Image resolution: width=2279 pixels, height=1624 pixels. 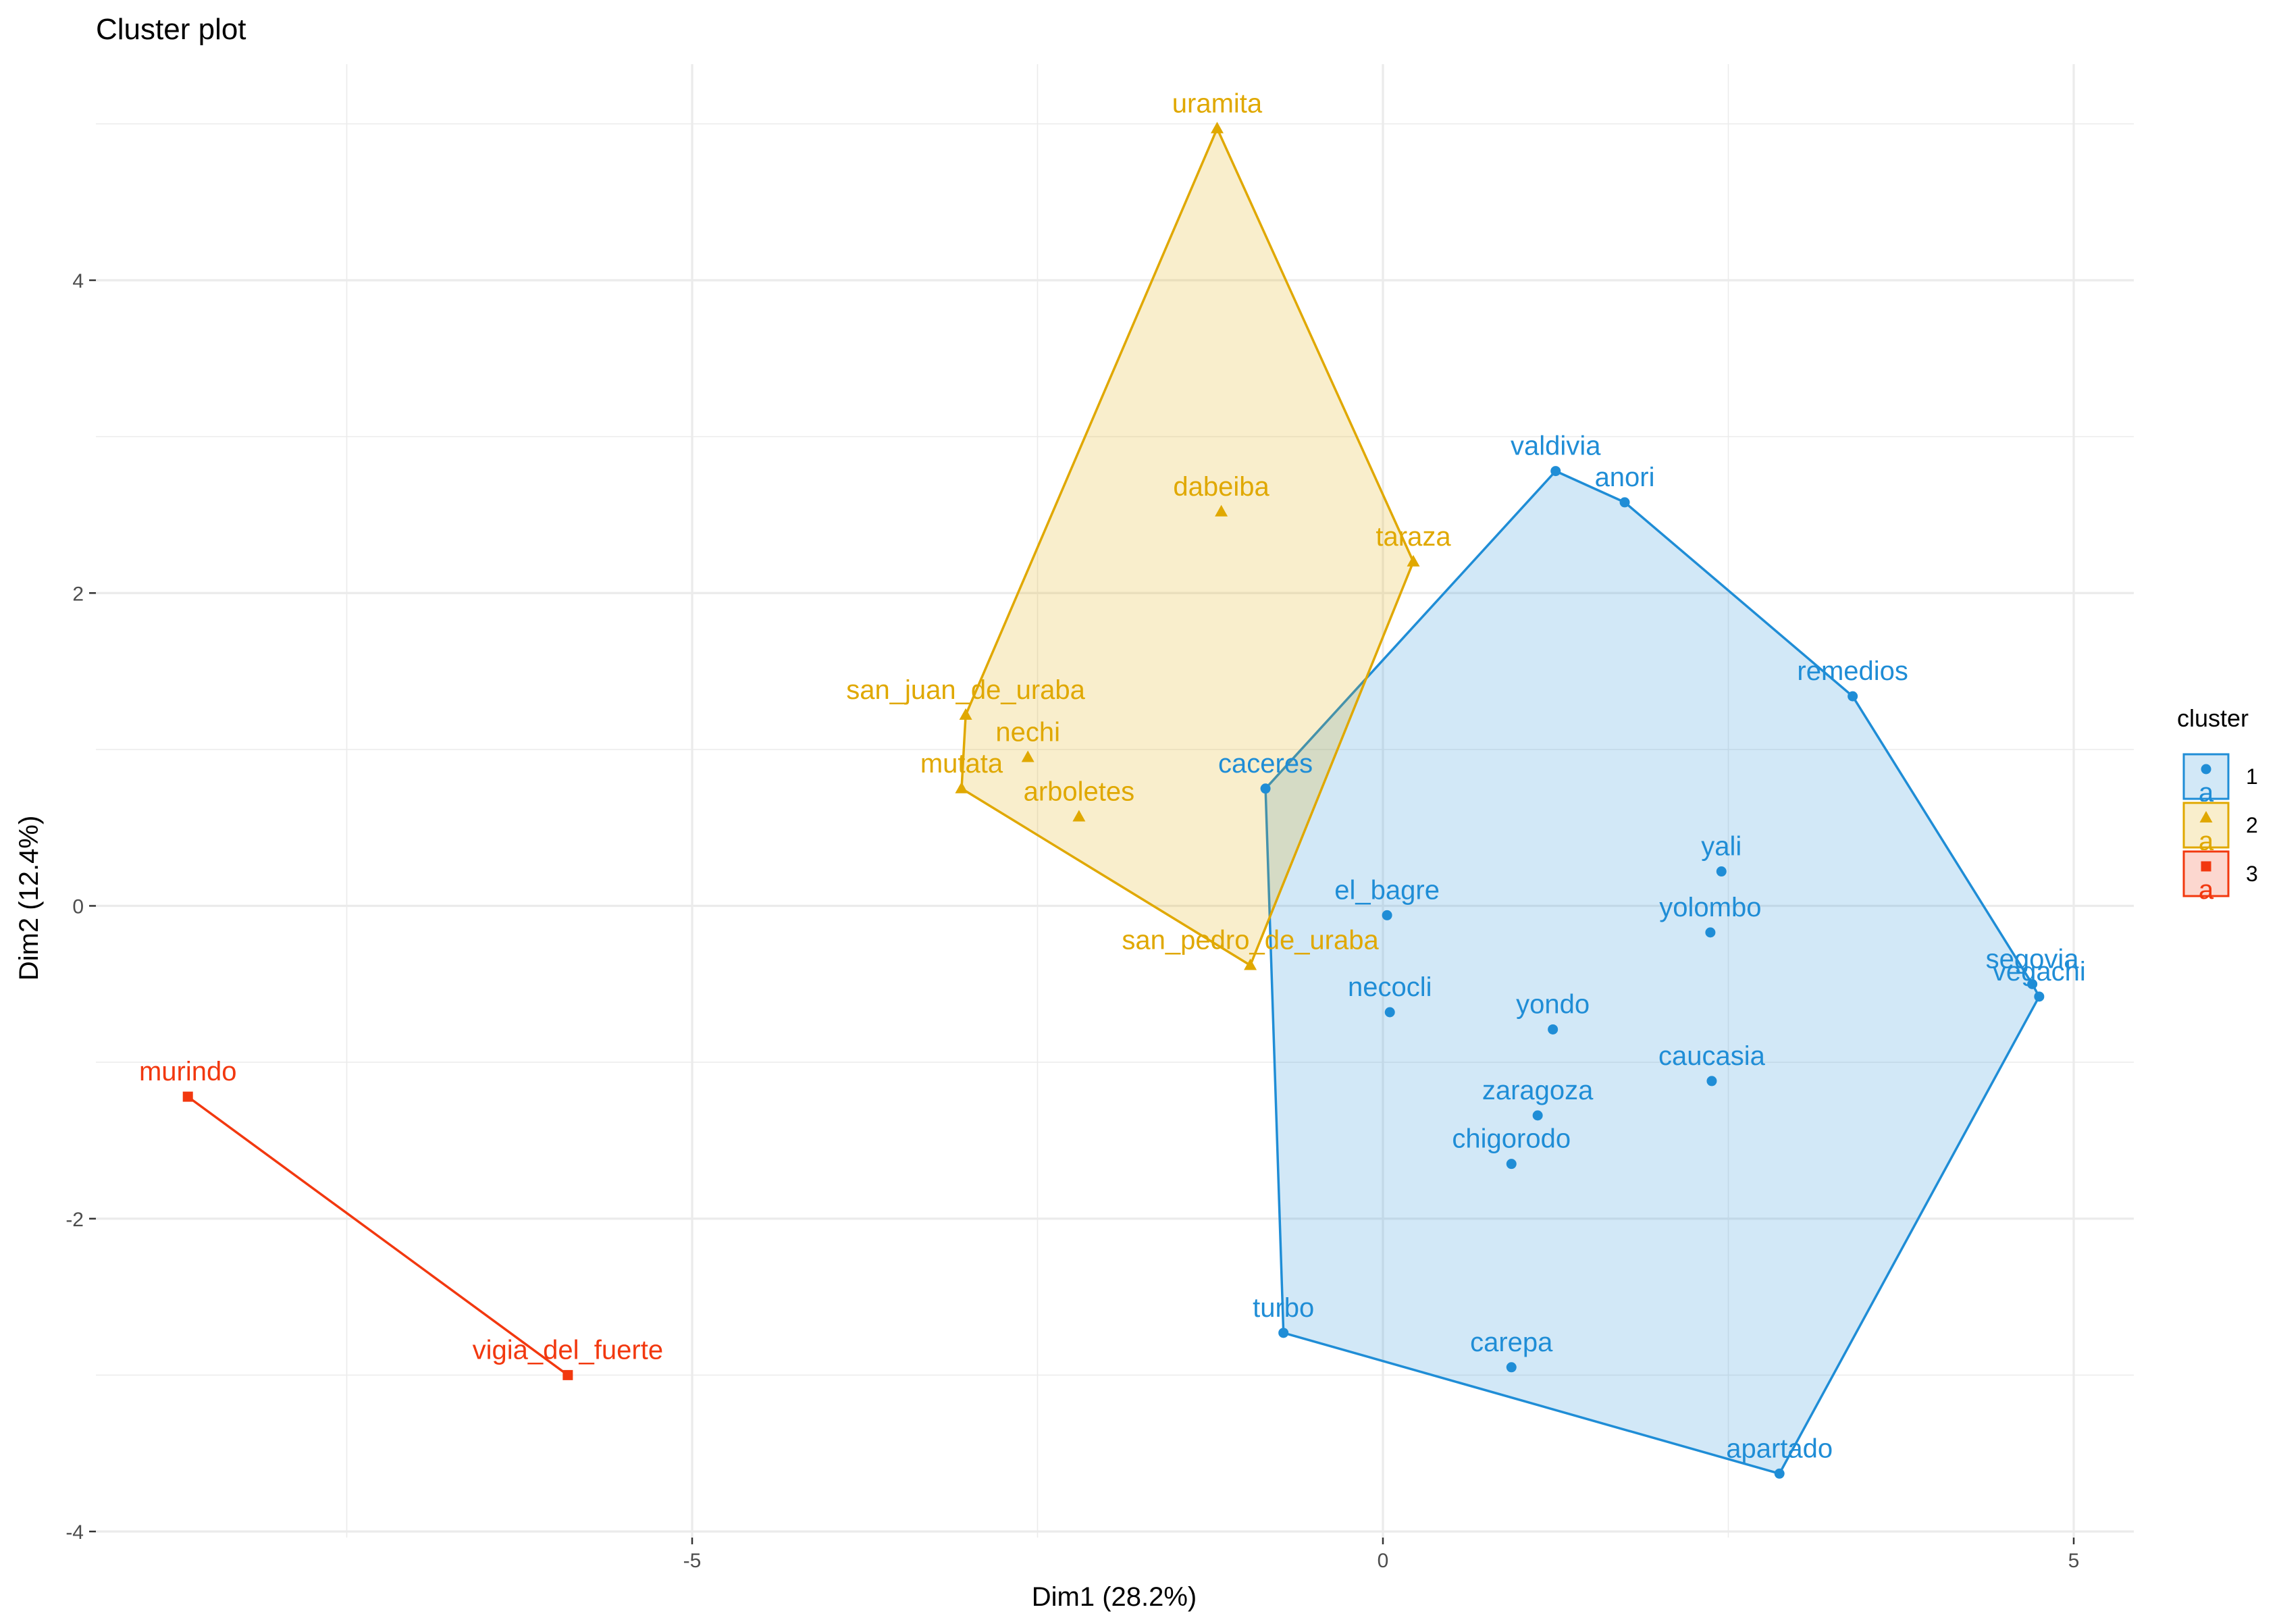 I want to click on point-label: dabeiba, so click(x=1221, y=487).